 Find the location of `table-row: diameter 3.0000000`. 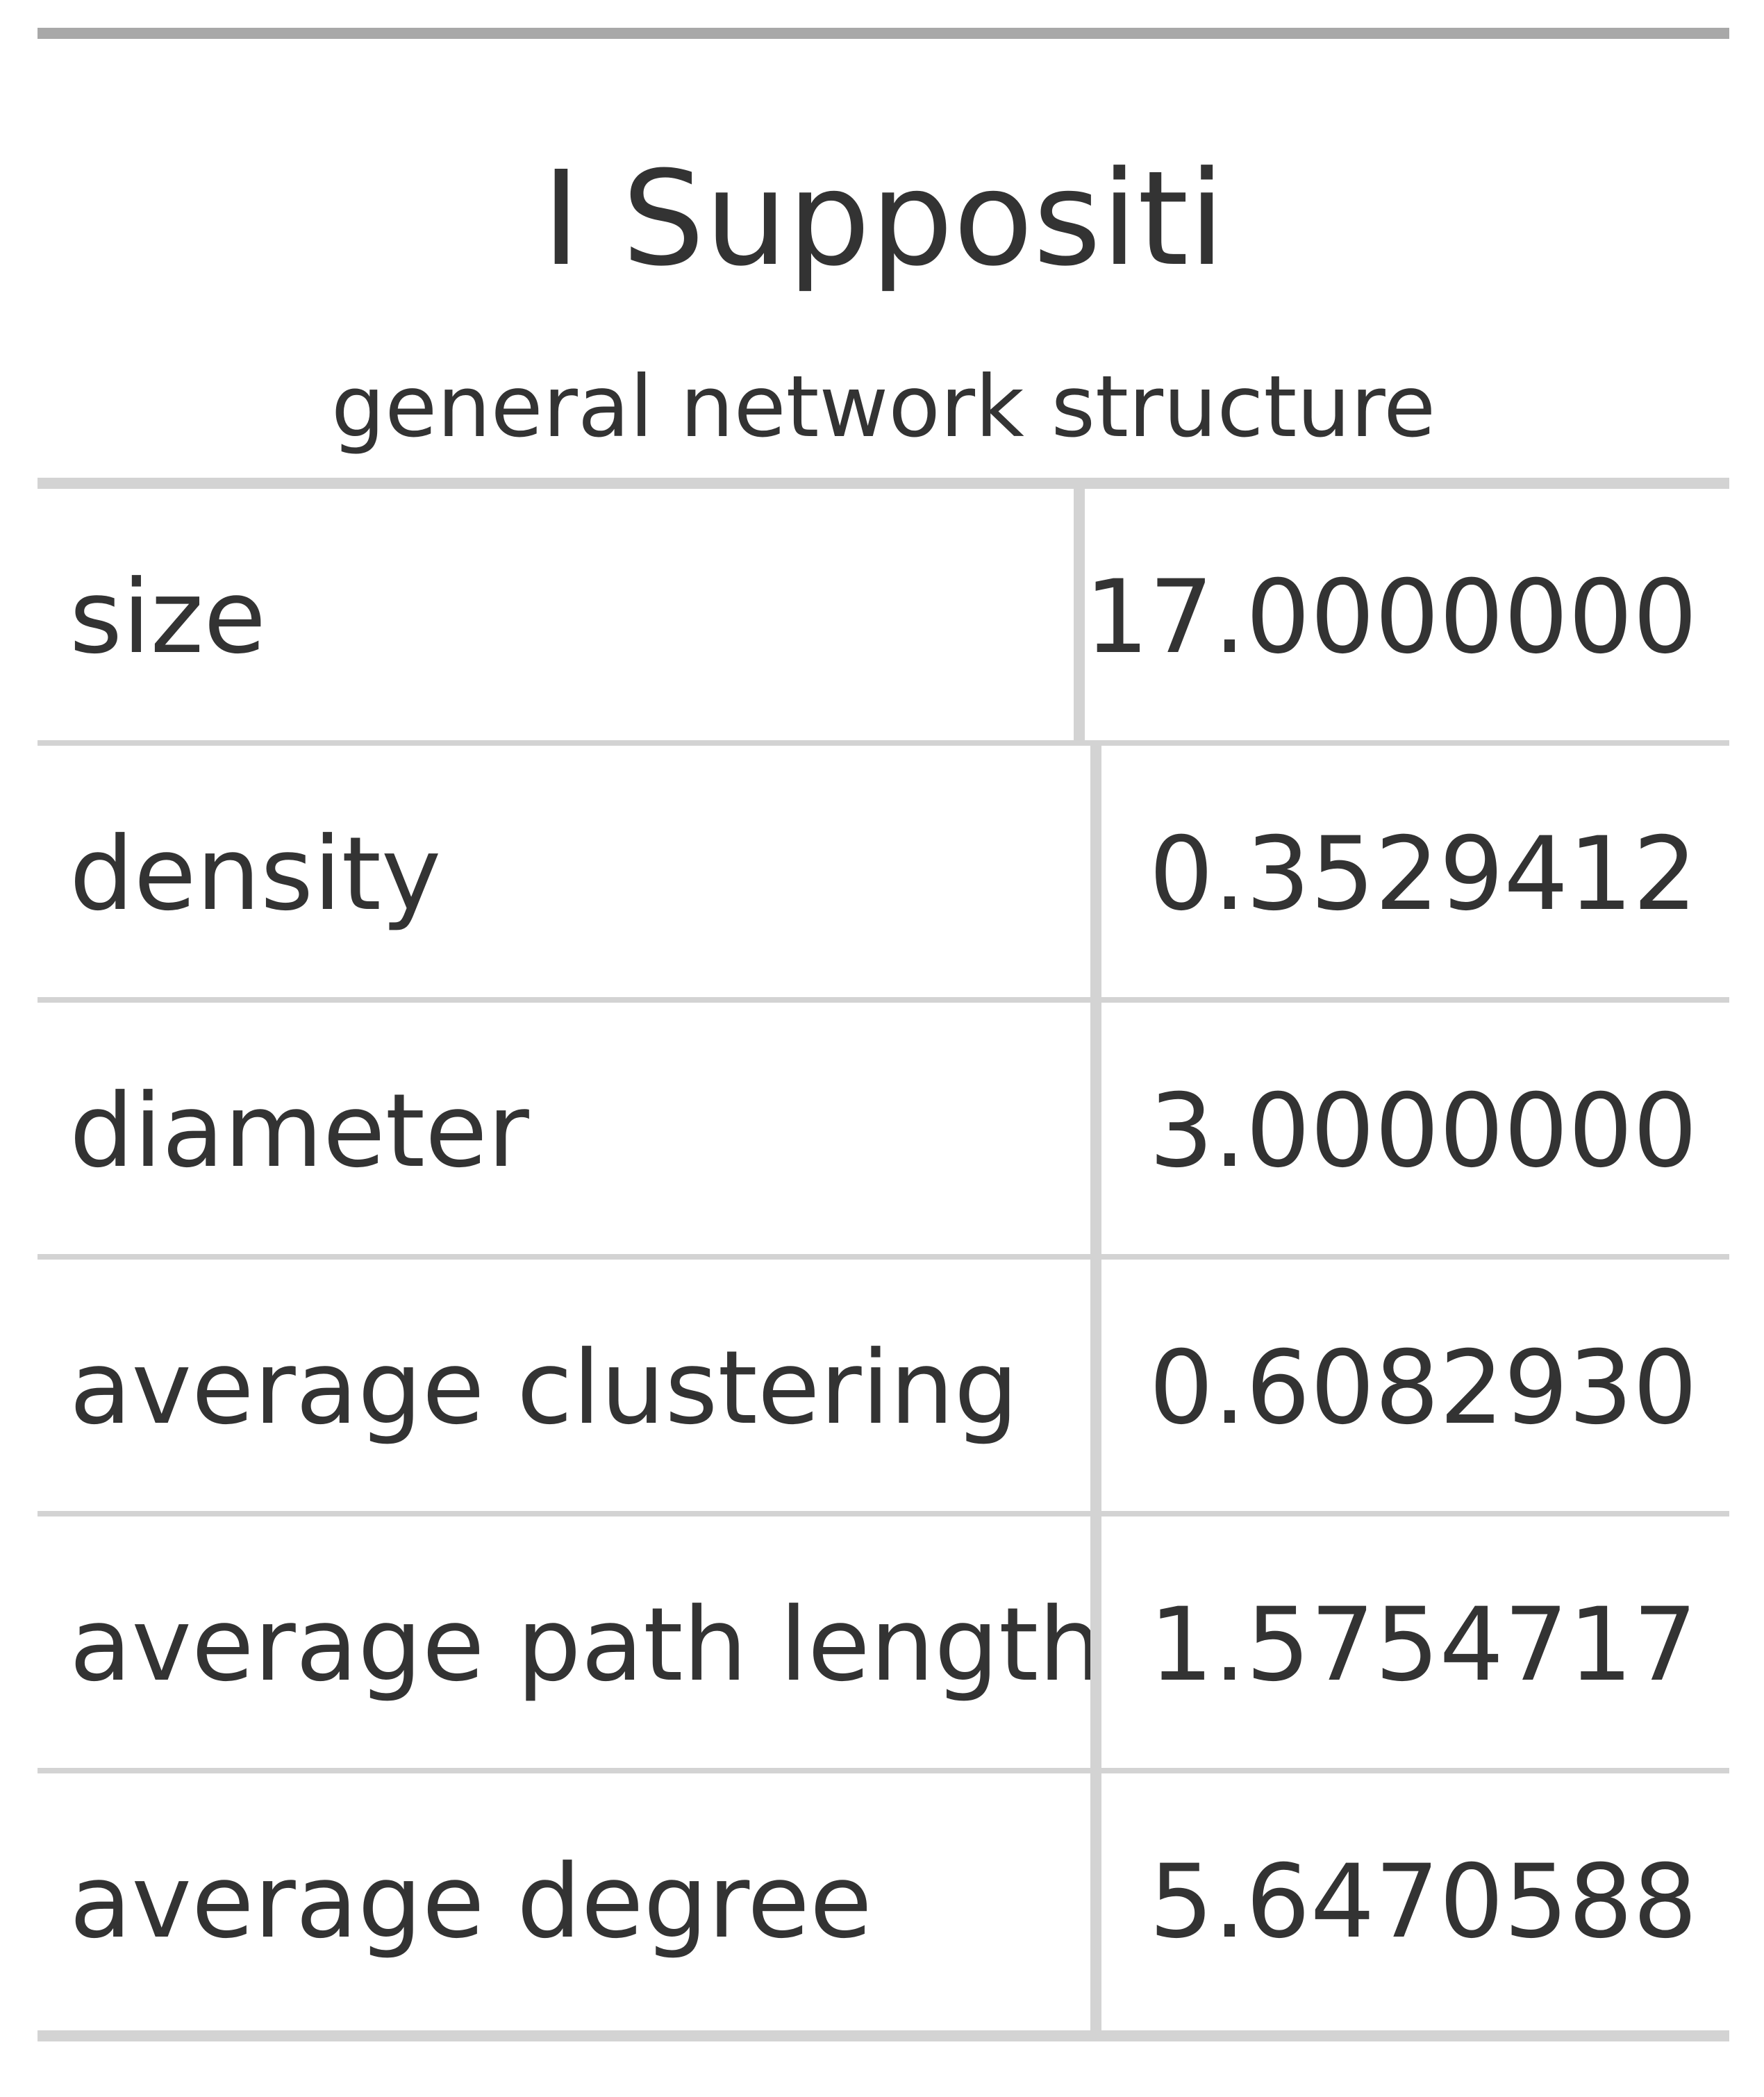

table-row: diameter 3.0000000 is located at coordinates (883, 1131).